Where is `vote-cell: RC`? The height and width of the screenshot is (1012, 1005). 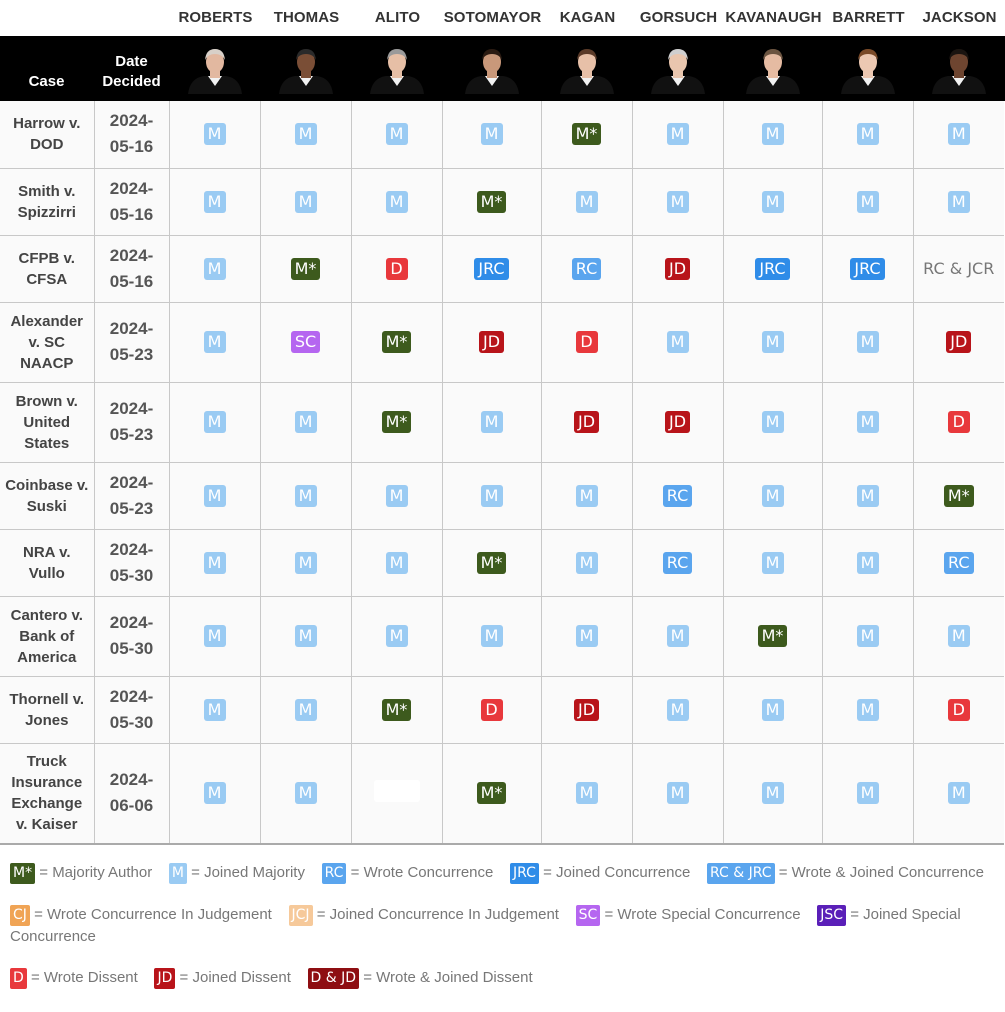 vote-cell: RC is located at coordinates (677, 562).